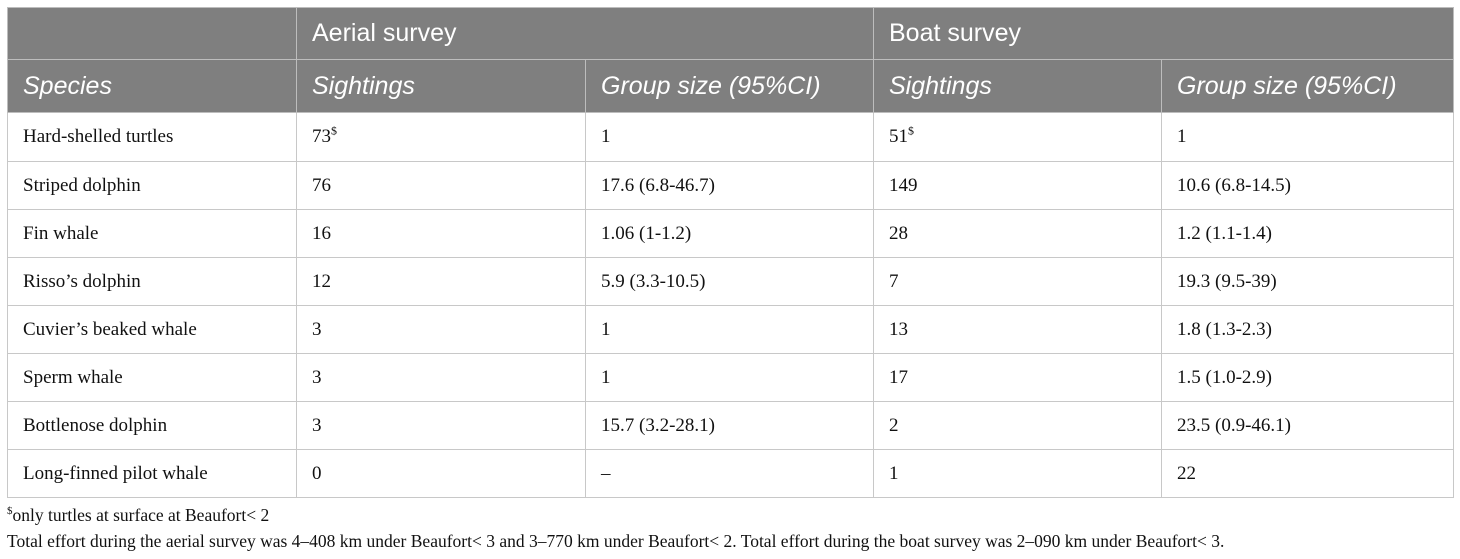 The width and height of the screenshot is (1460, 559). I want to click on column-header-aerial-group-size: Group size (95%CI), so click(729, 86).